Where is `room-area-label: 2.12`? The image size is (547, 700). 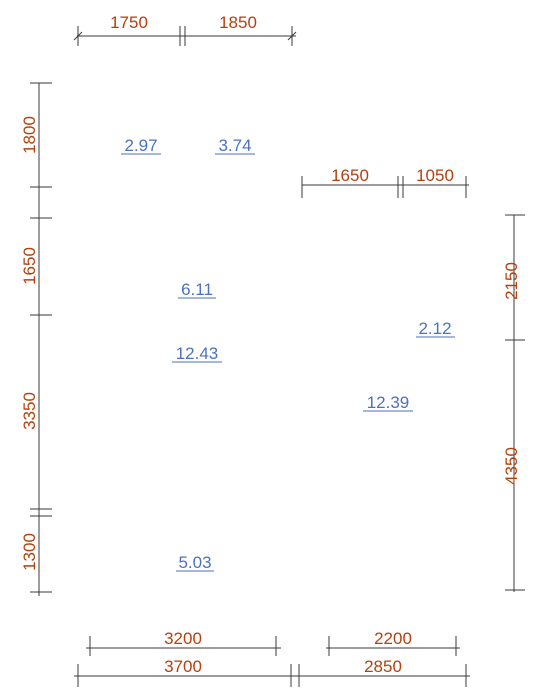 room-area-label: 2.12 is located at coordinates (434, 328).